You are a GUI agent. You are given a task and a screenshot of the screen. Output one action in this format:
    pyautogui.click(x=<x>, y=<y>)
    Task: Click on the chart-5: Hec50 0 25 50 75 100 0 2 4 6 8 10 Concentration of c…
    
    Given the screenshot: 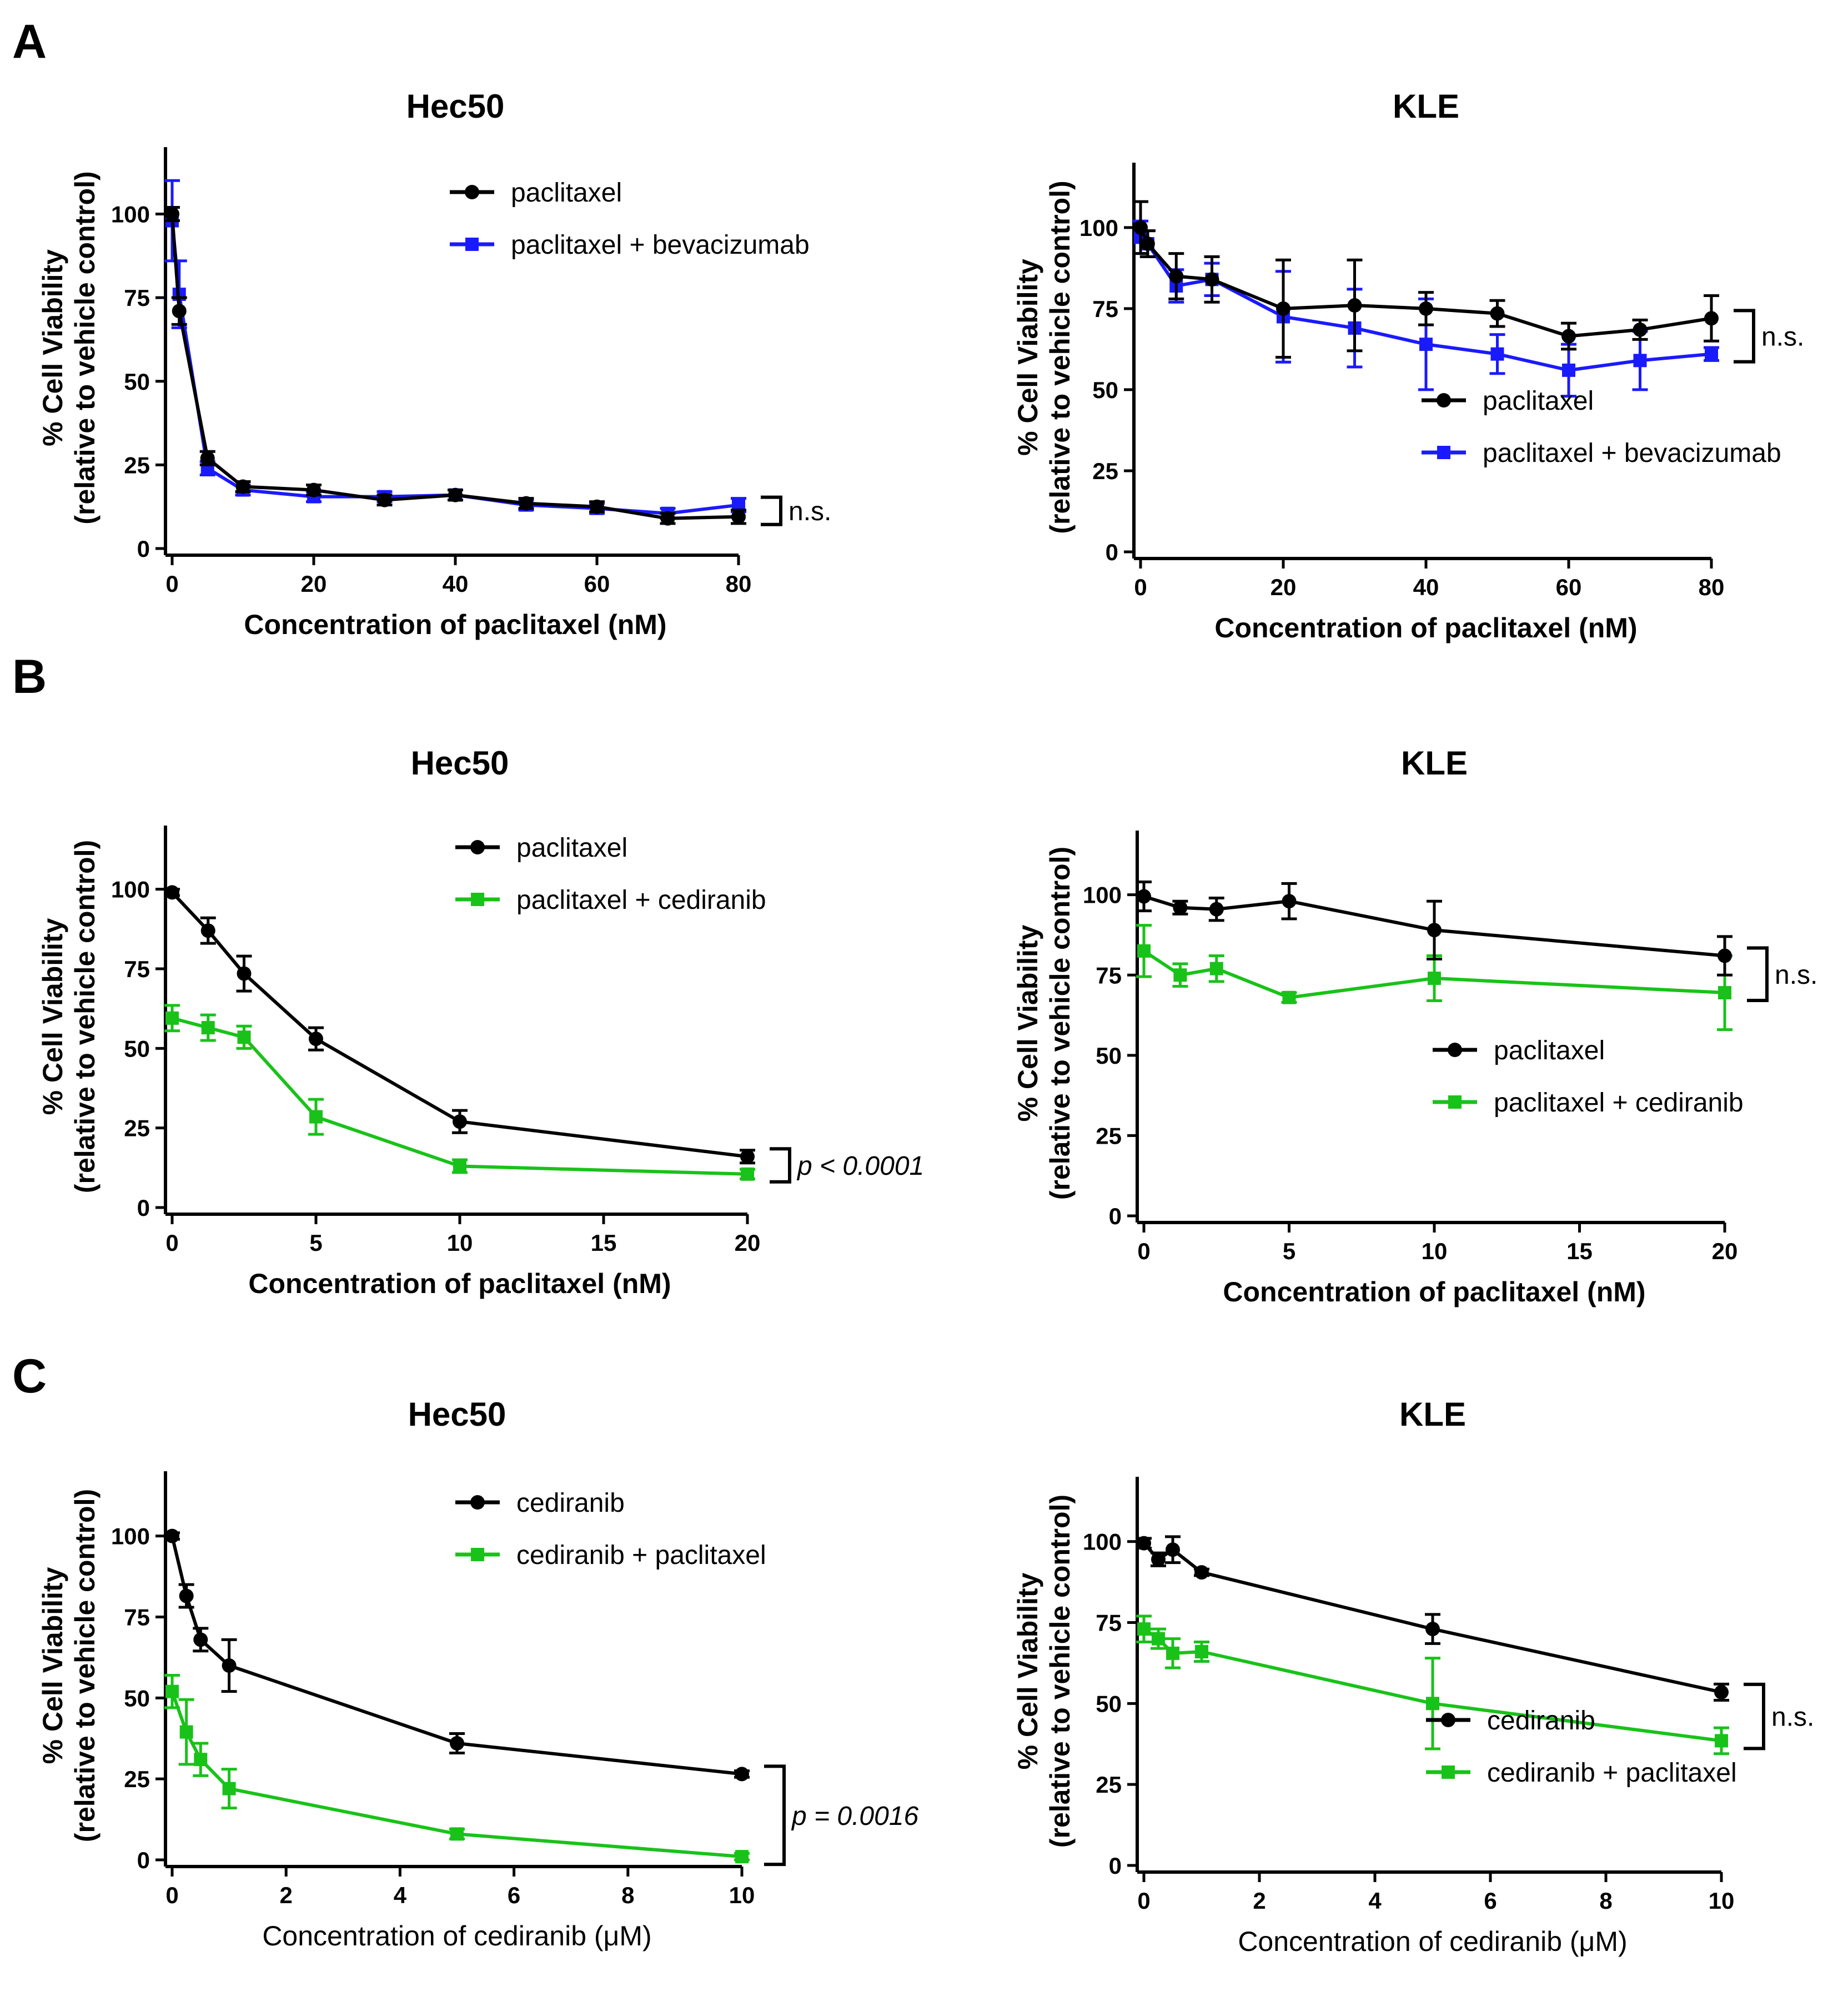 What is the action you would take?
    pyautogui.click(x=478, y=1673)
    